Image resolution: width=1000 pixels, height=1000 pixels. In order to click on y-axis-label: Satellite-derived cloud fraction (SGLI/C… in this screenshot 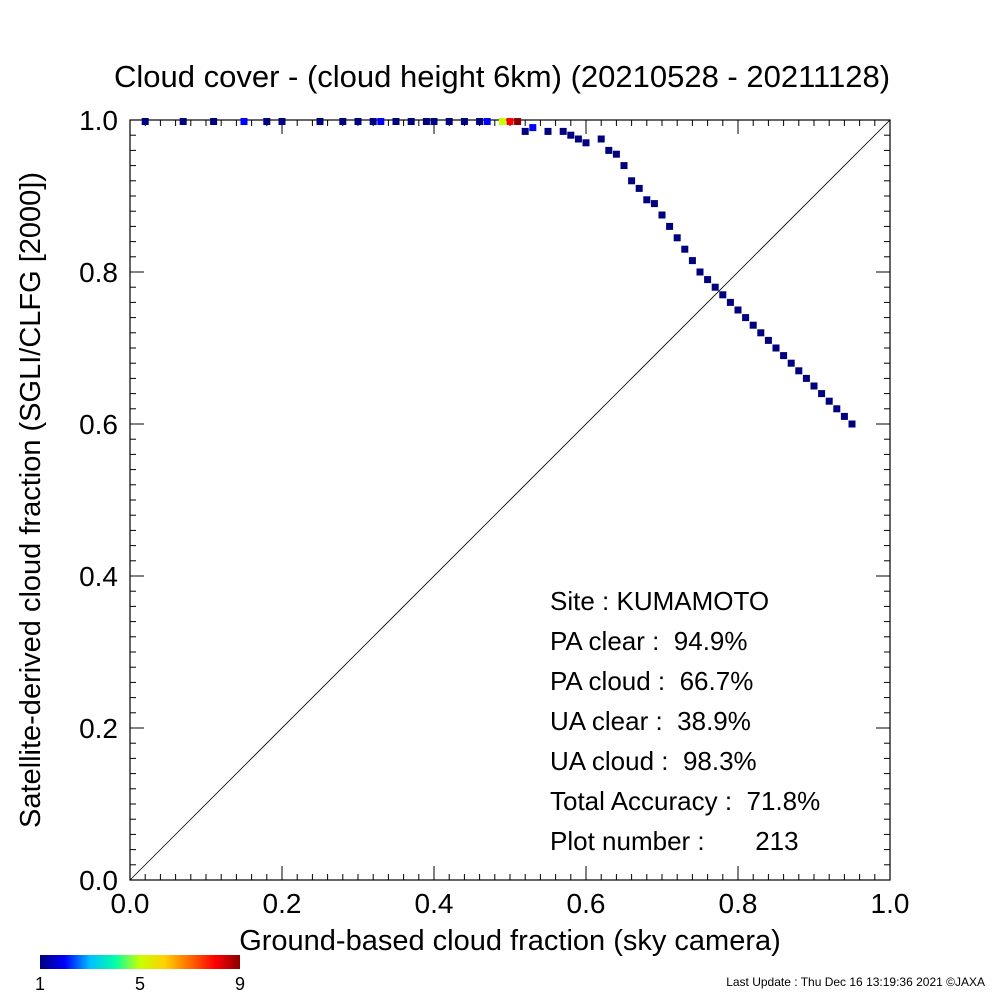, I will do `click(31, 500)`.